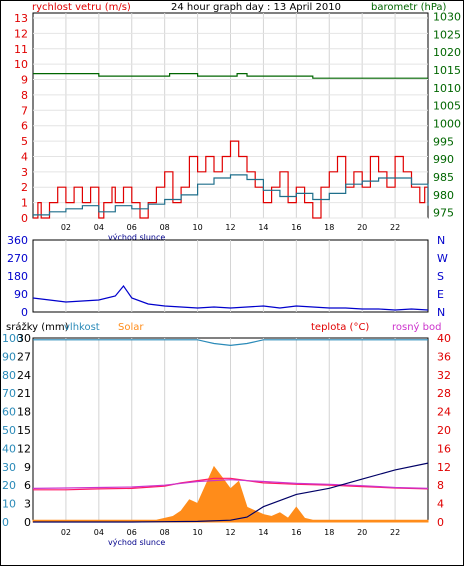 Image resolution: width=464 pixels, height=566 pixels. What do you see at coordinates (444, 430) in the screenshot?
I see `temp-tick-label: 20` at bounding box center [444, 430].